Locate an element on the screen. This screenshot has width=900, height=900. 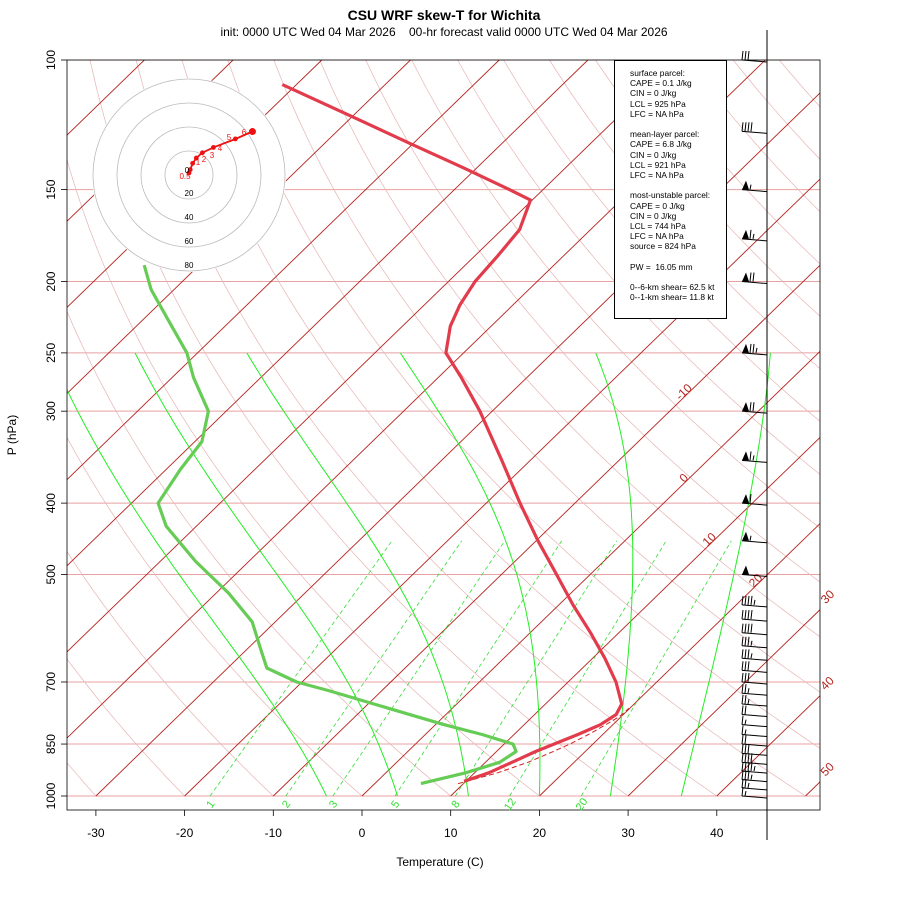
most-unstable-cin: CIN = 0 J/kg is located at coordinates (653, 215).